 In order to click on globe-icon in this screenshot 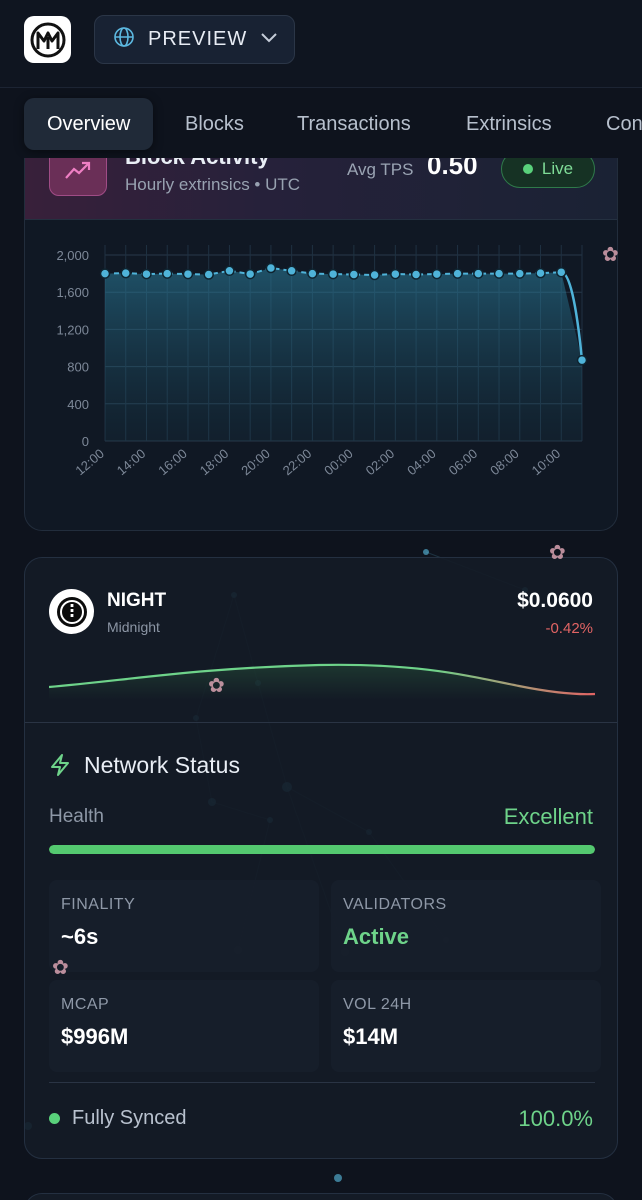, I will do `click(124, 39)`.